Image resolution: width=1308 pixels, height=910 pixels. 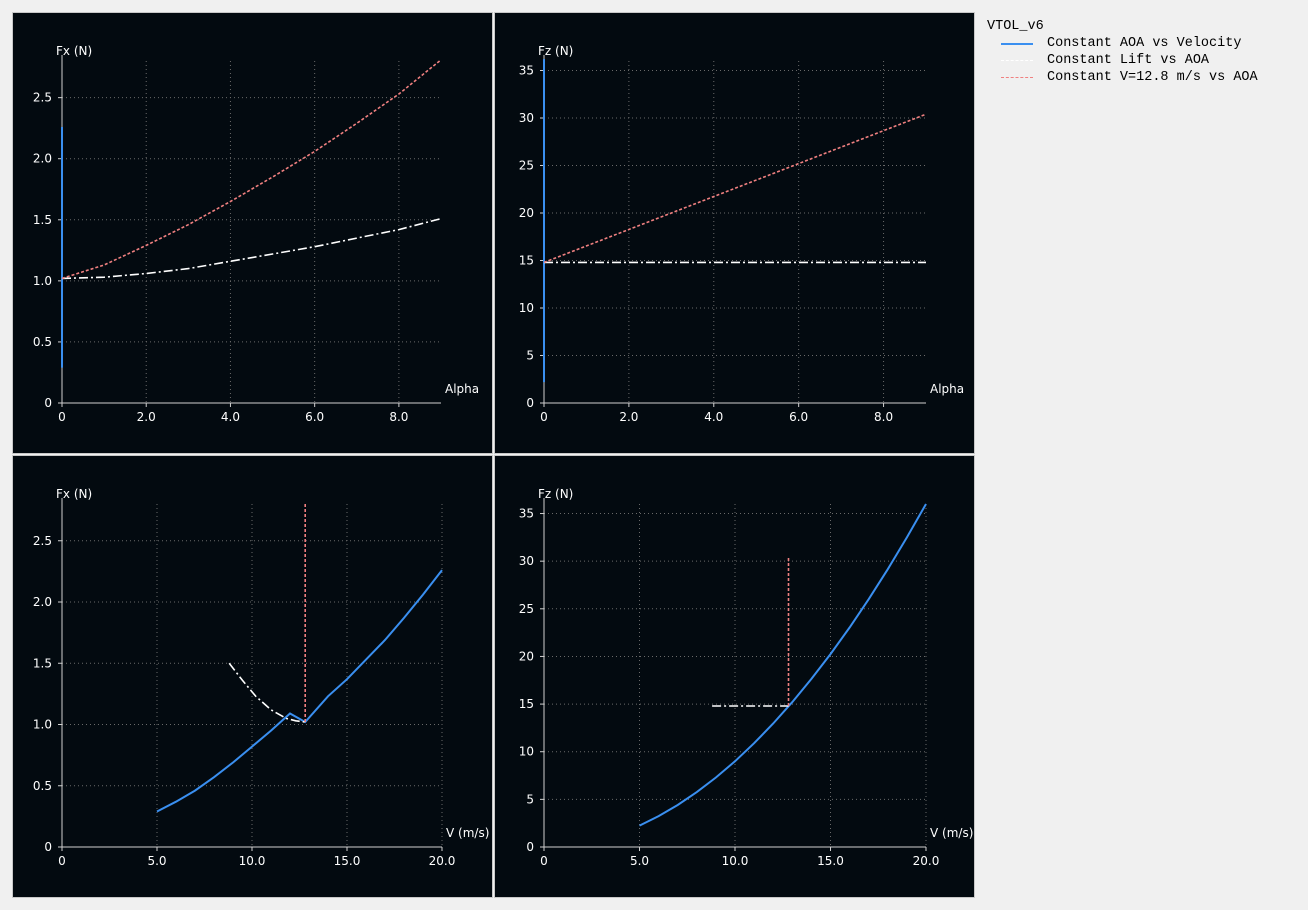 I want to click on legend-item-constant-v: Constant V=12.8 m/s vs AOA, so click(x=1122, y=77).